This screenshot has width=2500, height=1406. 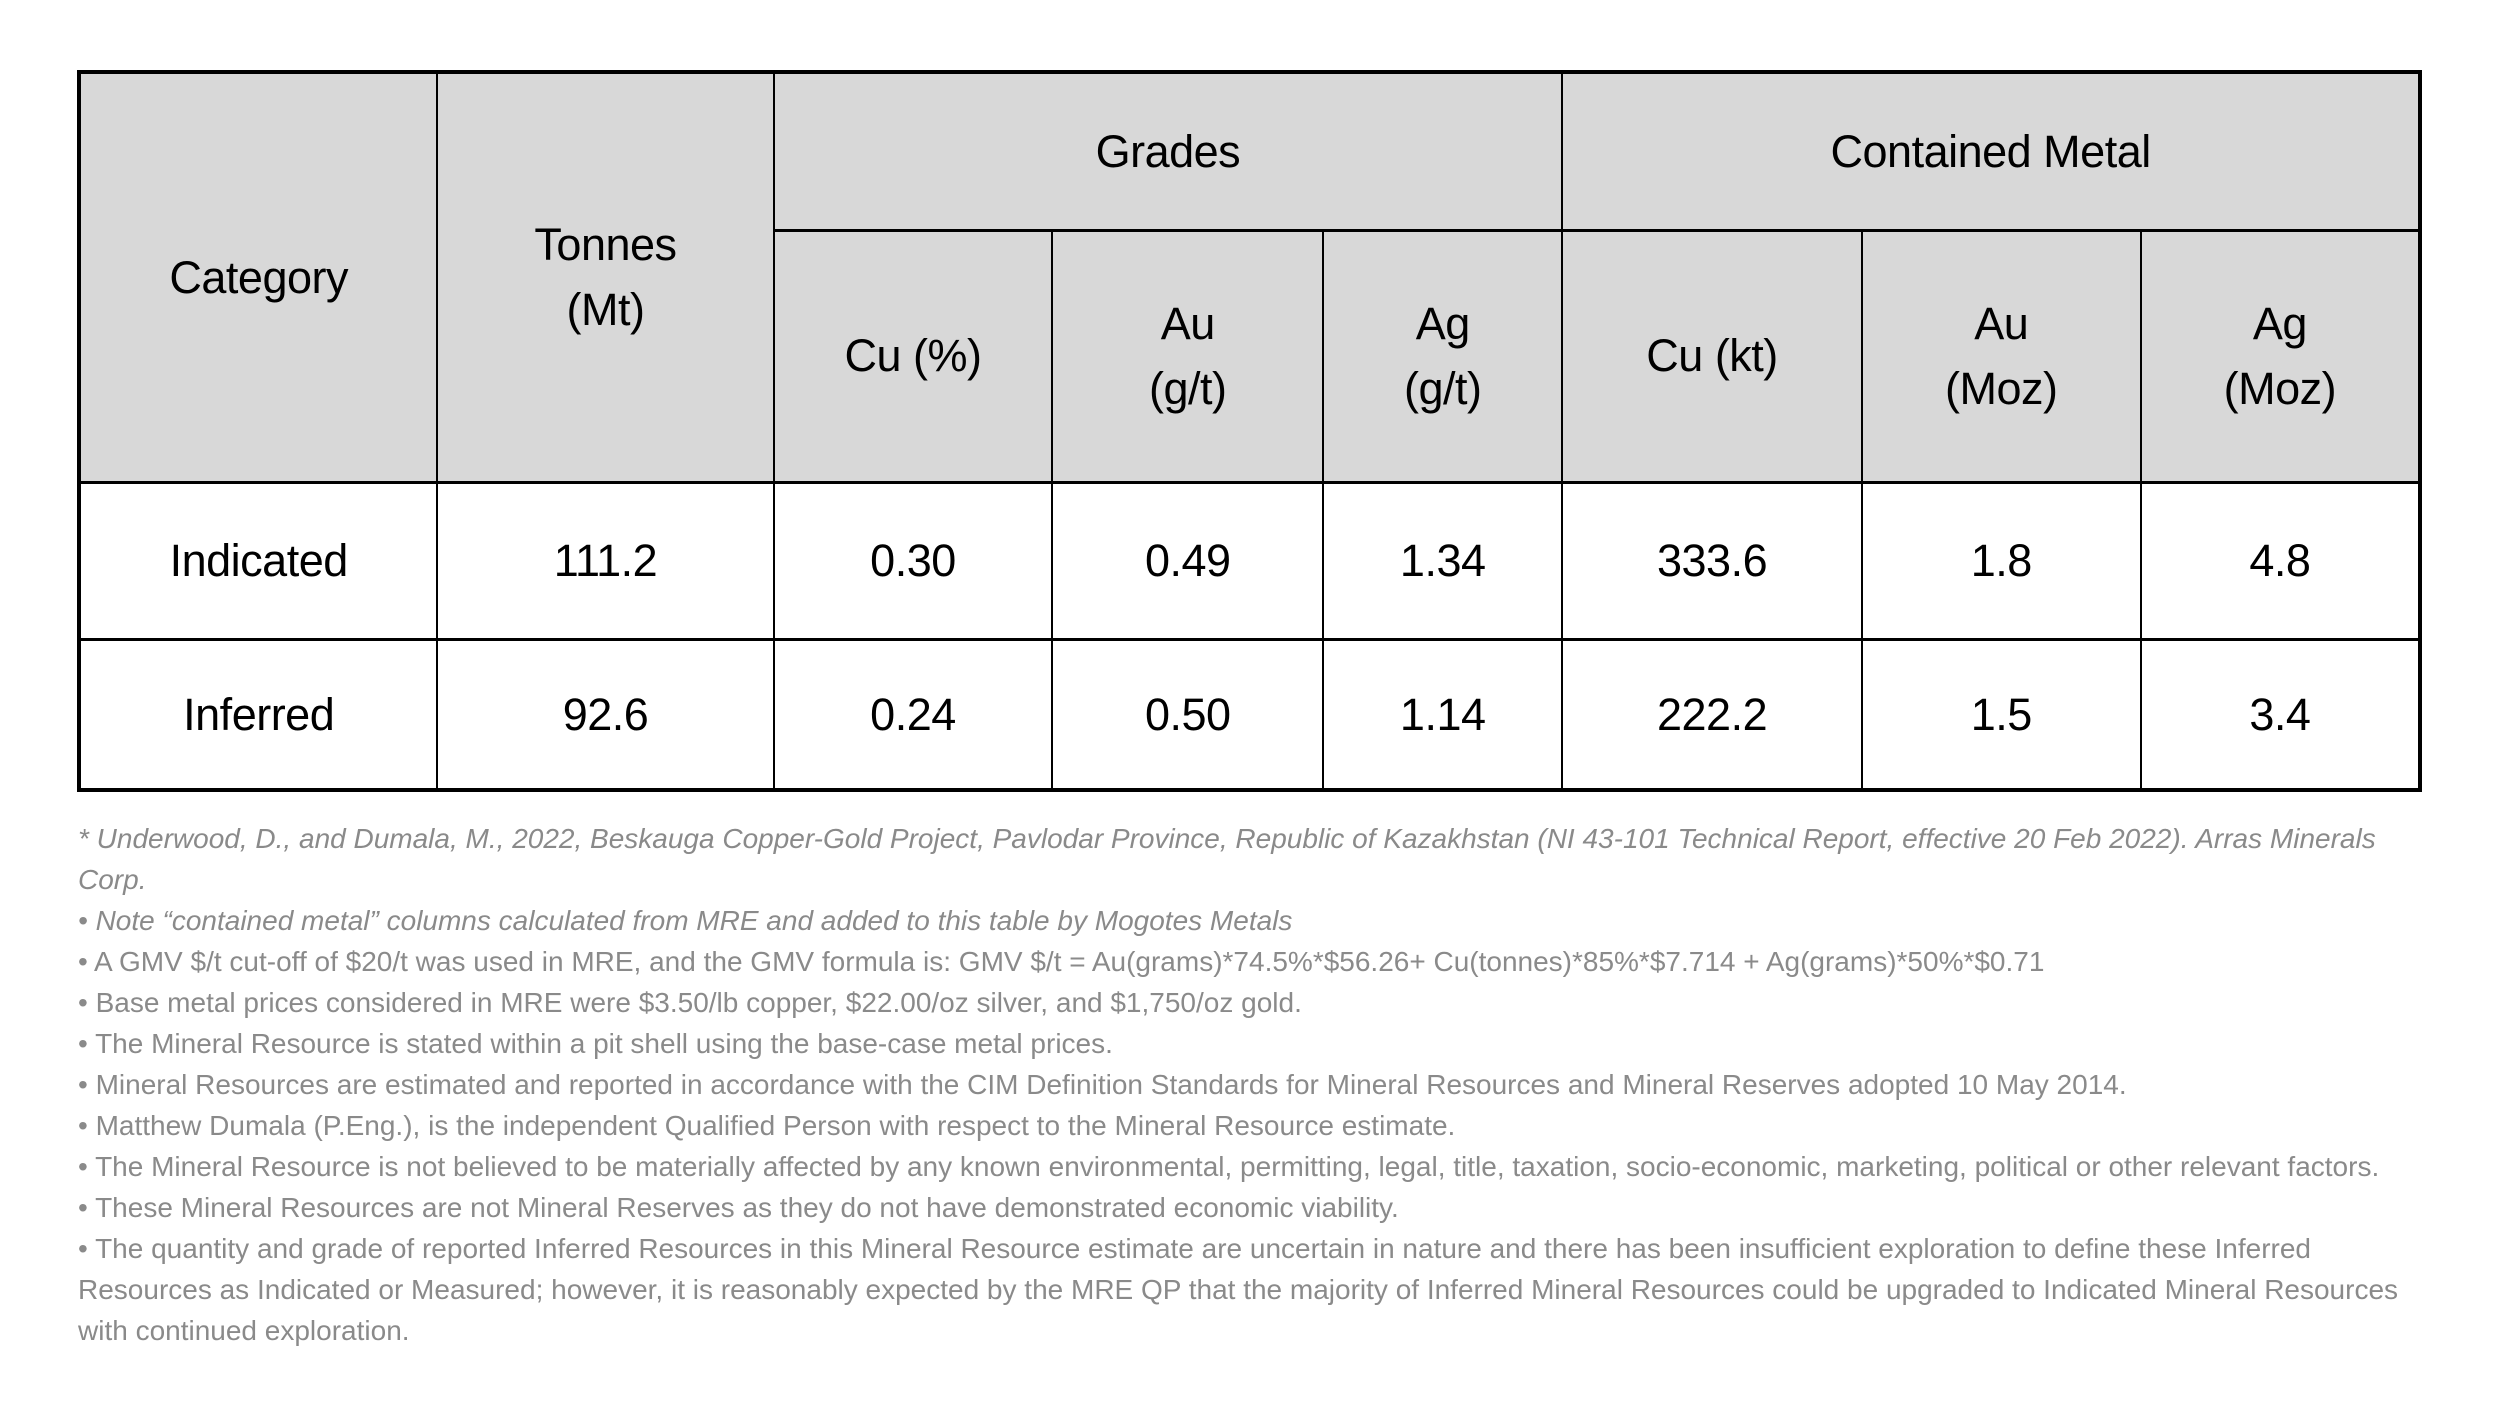 I want to click on cell-inferred-cu-kt: 222.2, so click(x=1712, y=714).